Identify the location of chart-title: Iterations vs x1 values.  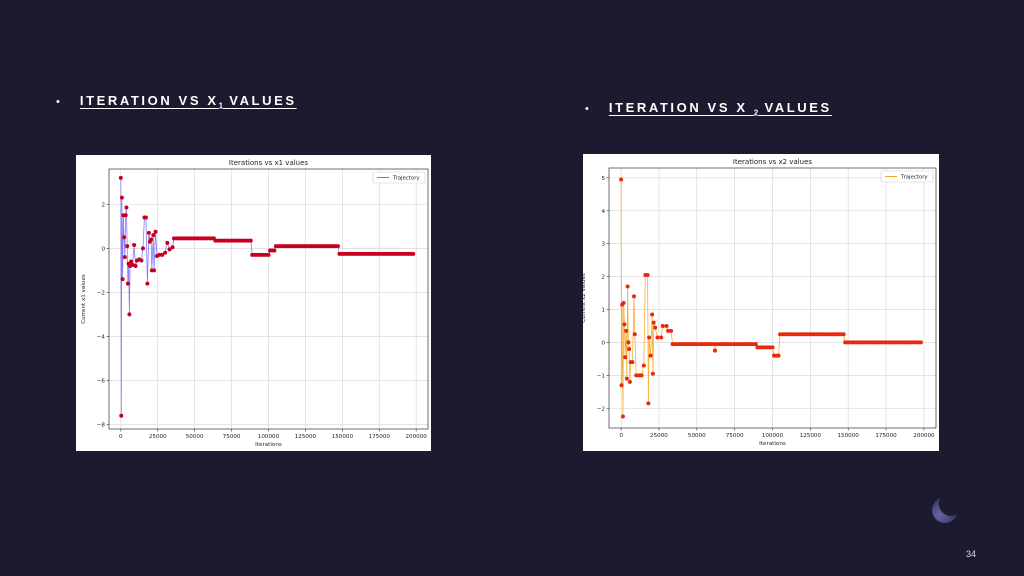
(269, 163).